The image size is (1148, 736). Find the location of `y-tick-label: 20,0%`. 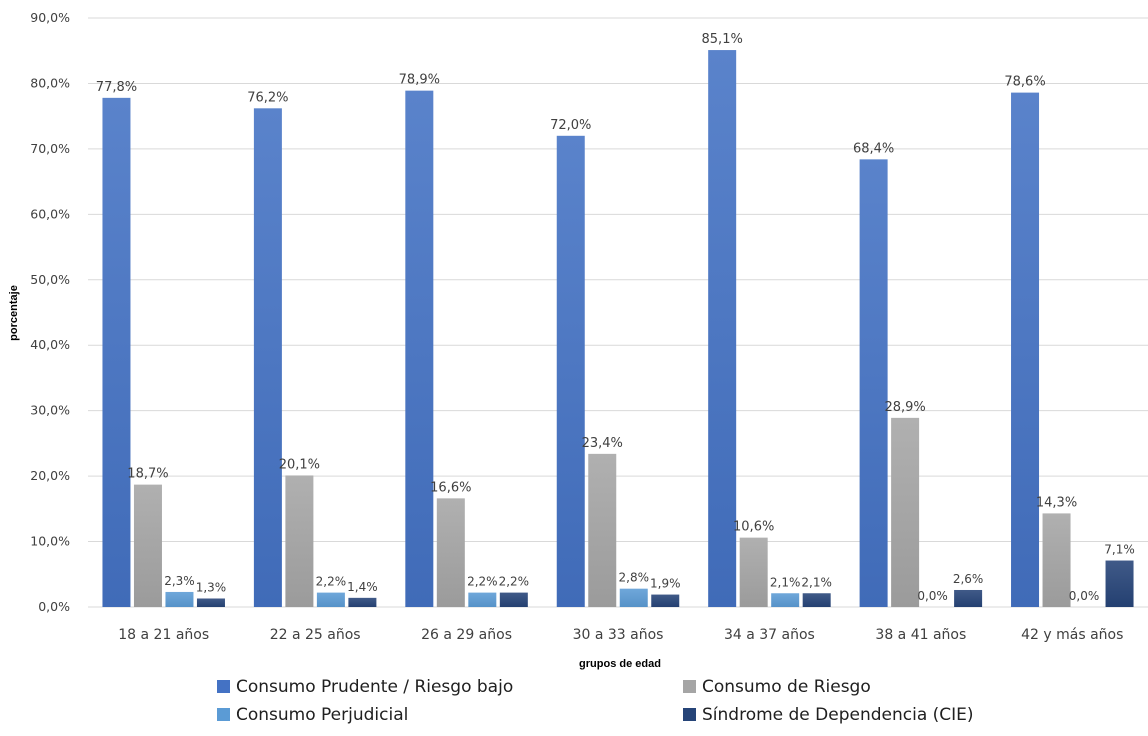

y-tick-label: 20,0% is located at coordinates (50, 475).